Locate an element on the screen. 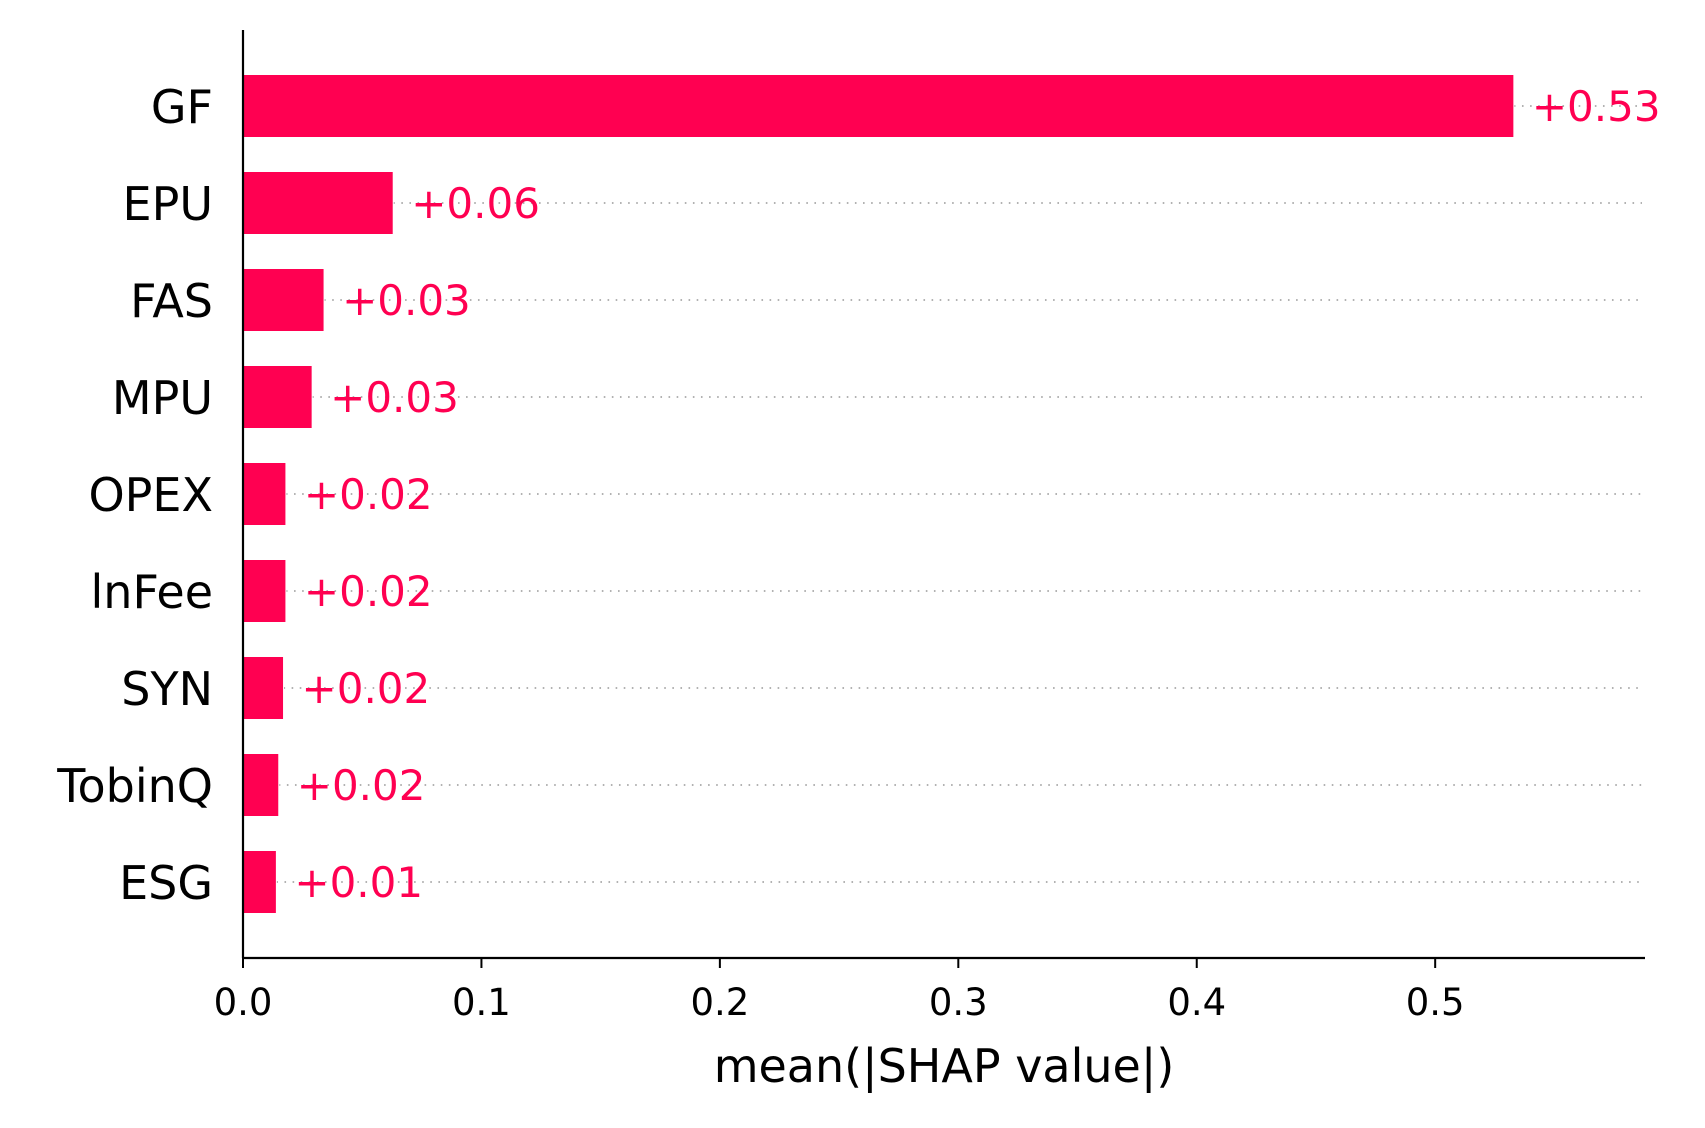  x-tick-label-0.4: 0.4 is located at coordinates (1196, 1002).